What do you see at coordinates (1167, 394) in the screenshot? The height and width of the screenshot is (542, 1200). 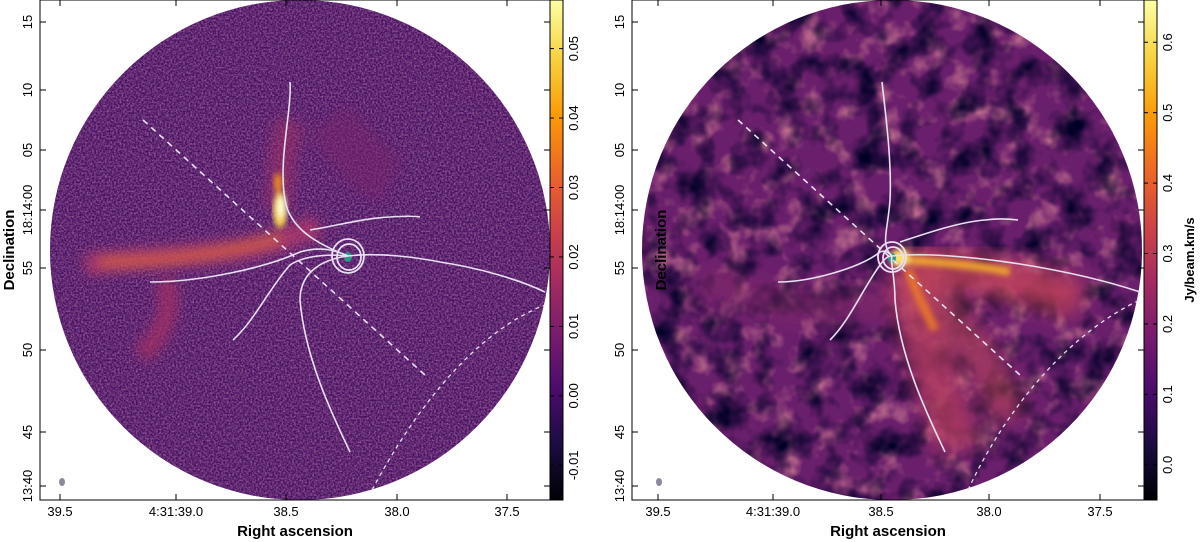 I see `colorbar-tick-label: 0.1` at bounding box center [1167, 394].